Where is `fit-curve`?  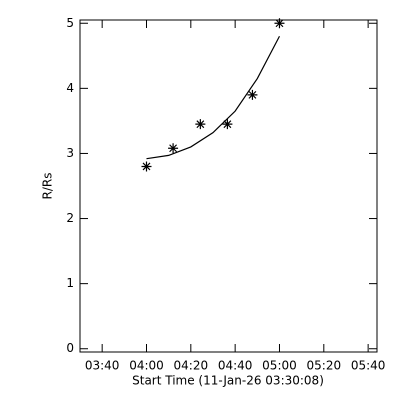 fit-curve is located at coordinates (213, 97).